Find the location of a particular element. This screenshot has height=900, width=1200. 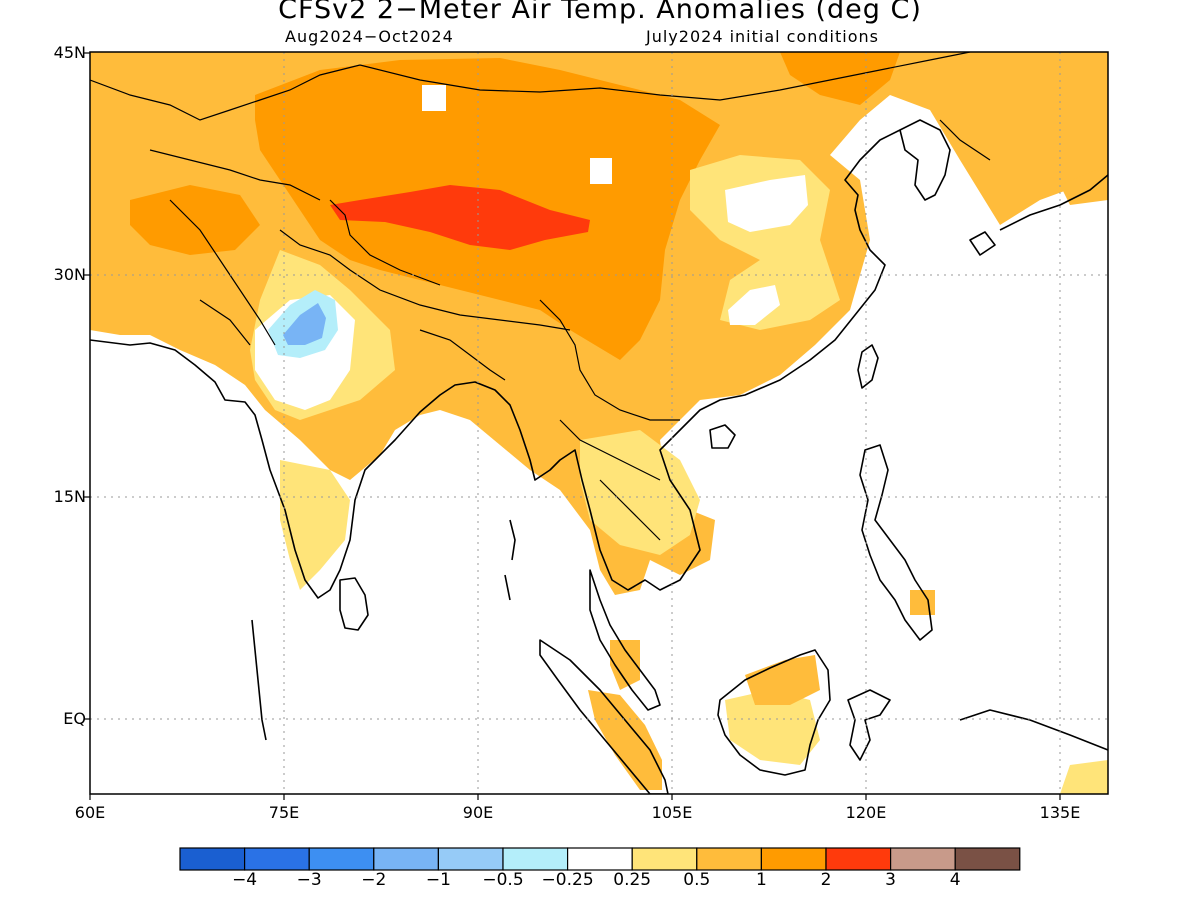

cool-anomaly-inner is located at coordinates (304, 324).